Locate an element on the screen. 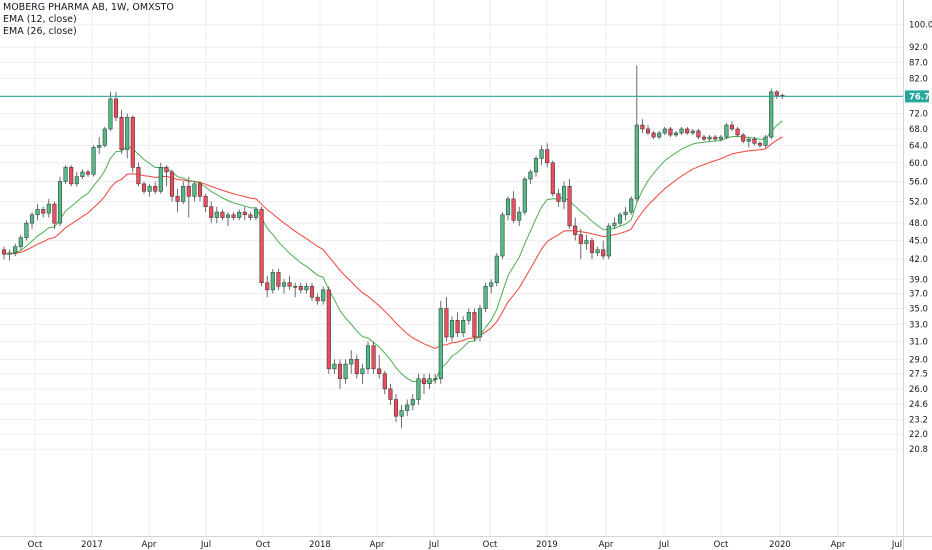 The image size is (932, 550). x-tick-label: 2020 is located at coordinates (780, 545).